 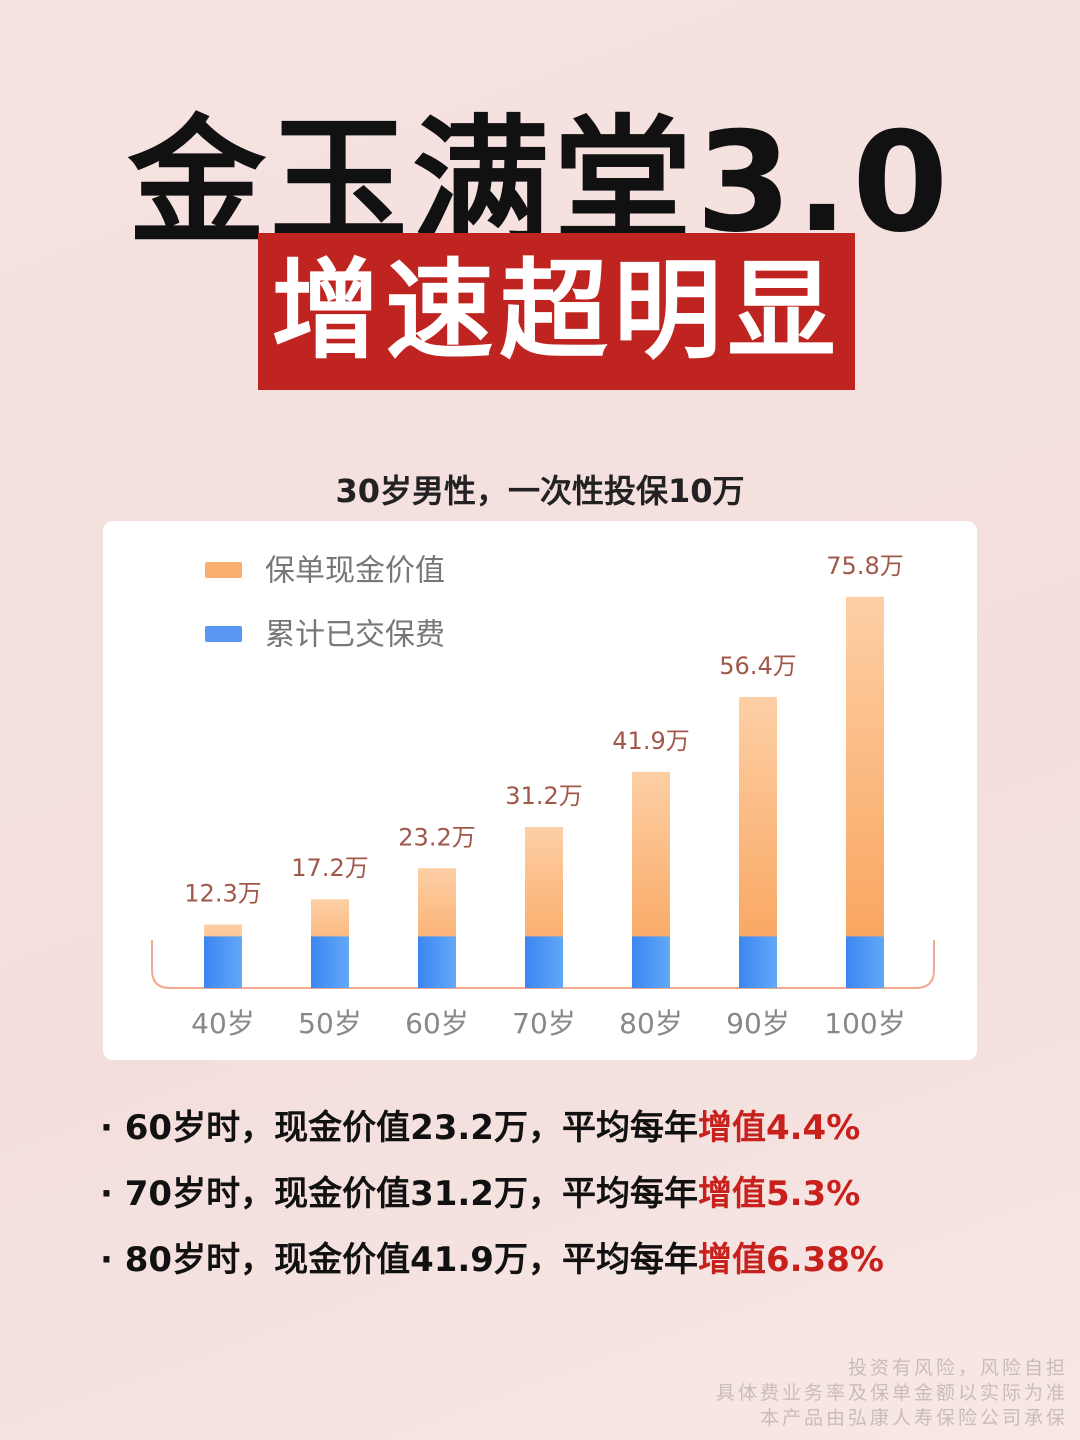 What do you see at coordinates (329, 868) in the screenshot?
I see `value-label: 17.2万` at bounding box center [329, 868].